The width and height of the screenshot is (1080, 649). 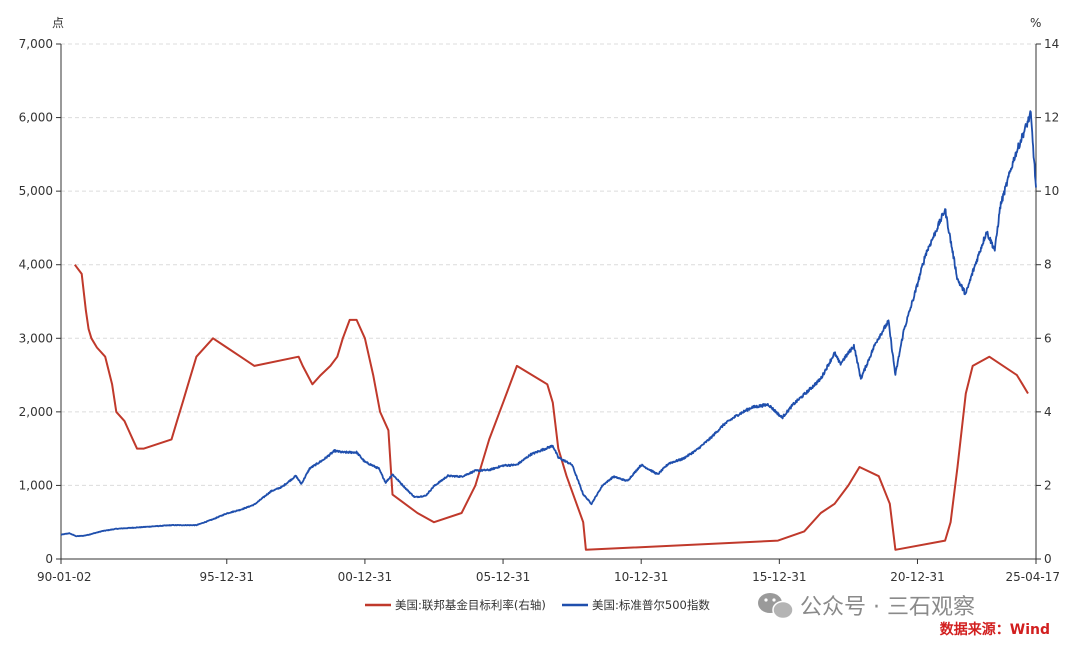 What do you see at coordinates (1047, 301) in the screenshot?
I see `right-y-tick-labels: 0 2 4 6 8 10 12 14` at bounding box center [1047, 301].